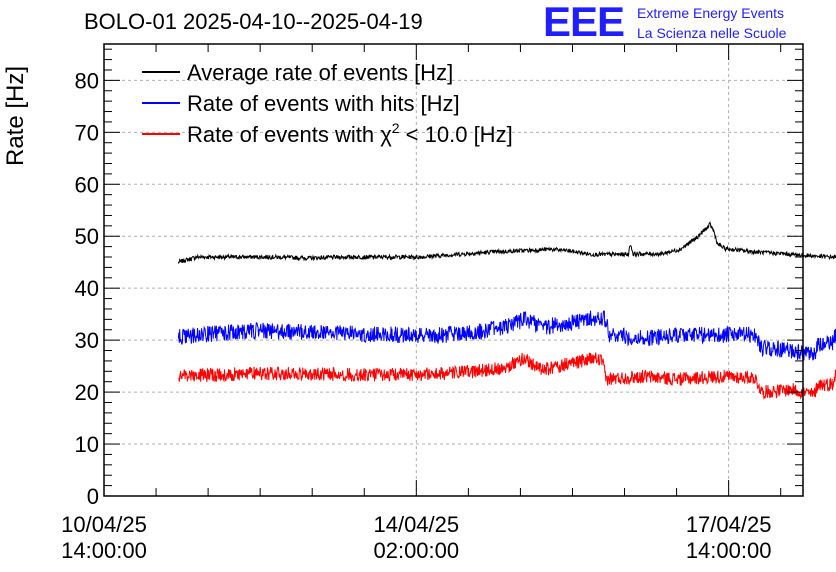 The width and height of the screenshot is (836, 572). What do you see at coordinates (87, 236) in the screenshot?
I see `y-tick-label: 50` at bounding box center [87, 236].